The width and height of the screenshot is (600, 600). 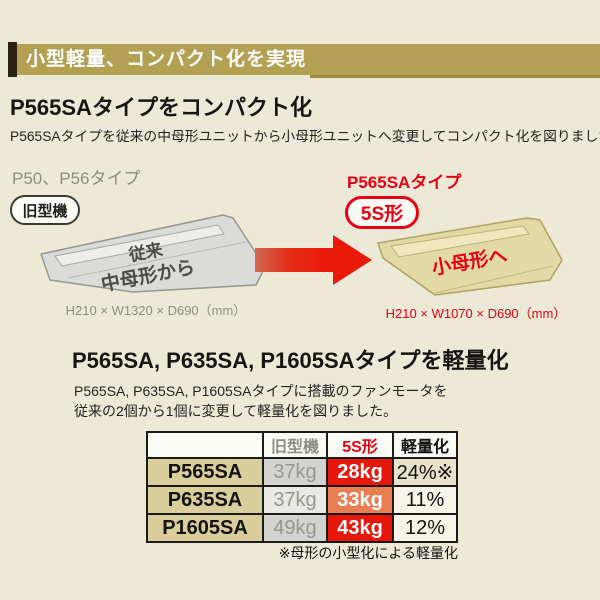 I want to click on new-weight-cell: 28kg, so click(x=360, y=472).